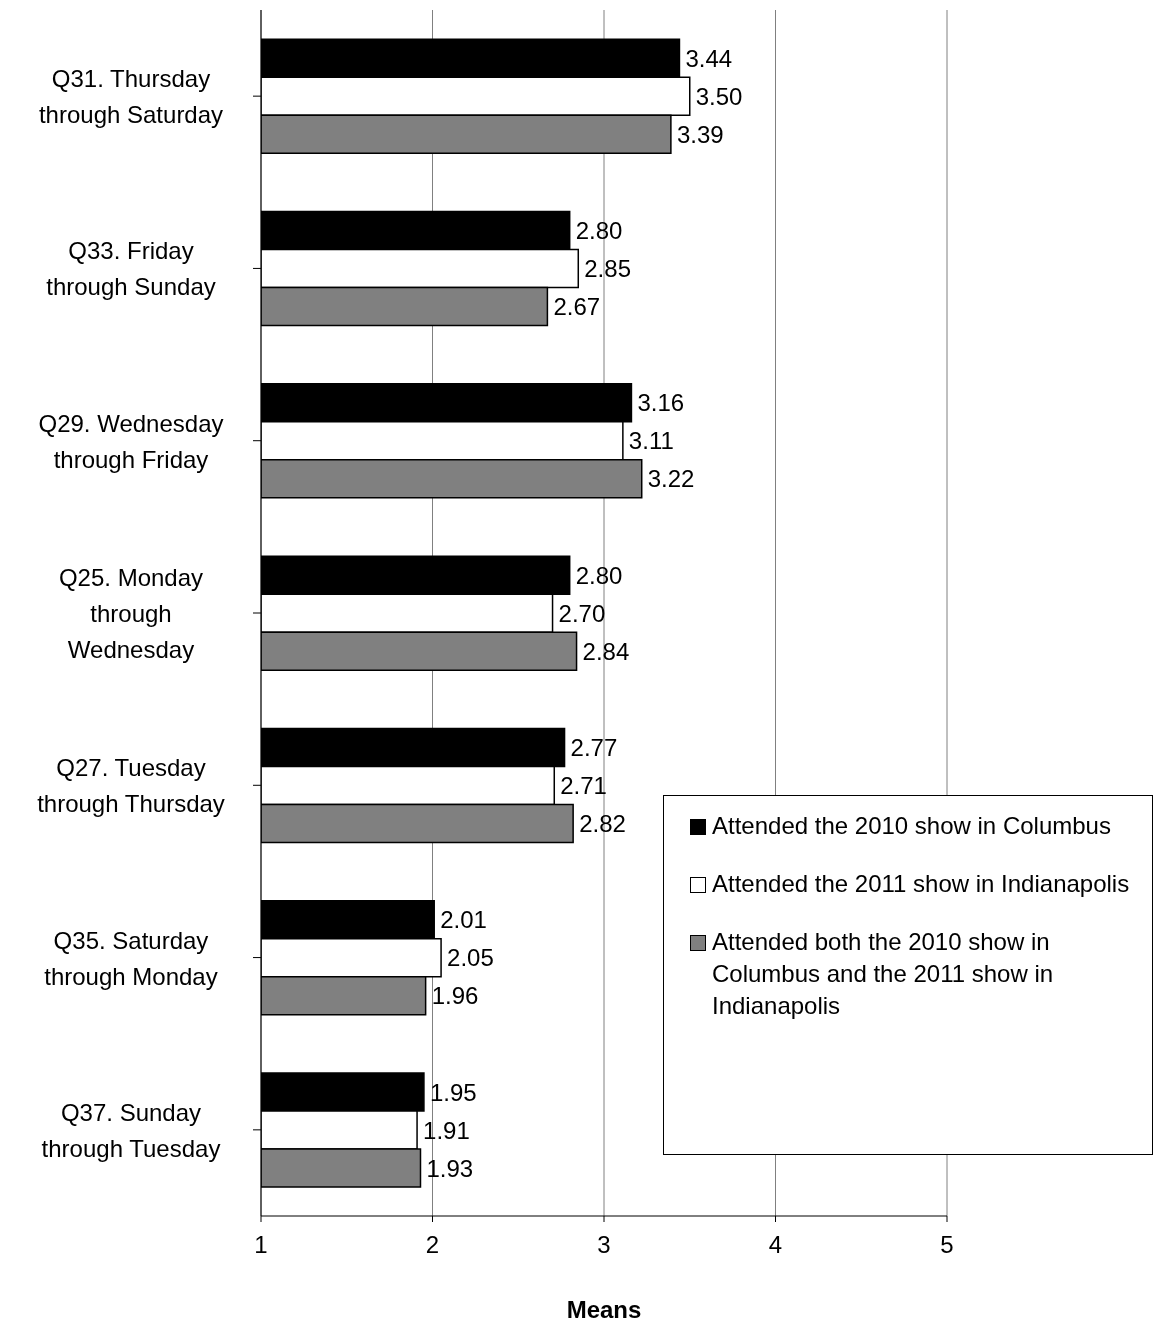 This screenshot has height=1334, width=1155. What do you see at coordinates (131, 96) in the screenshot?
I see `y-tick-label: Q31. Thursday through Saturday` at bounding box center [131, 96].